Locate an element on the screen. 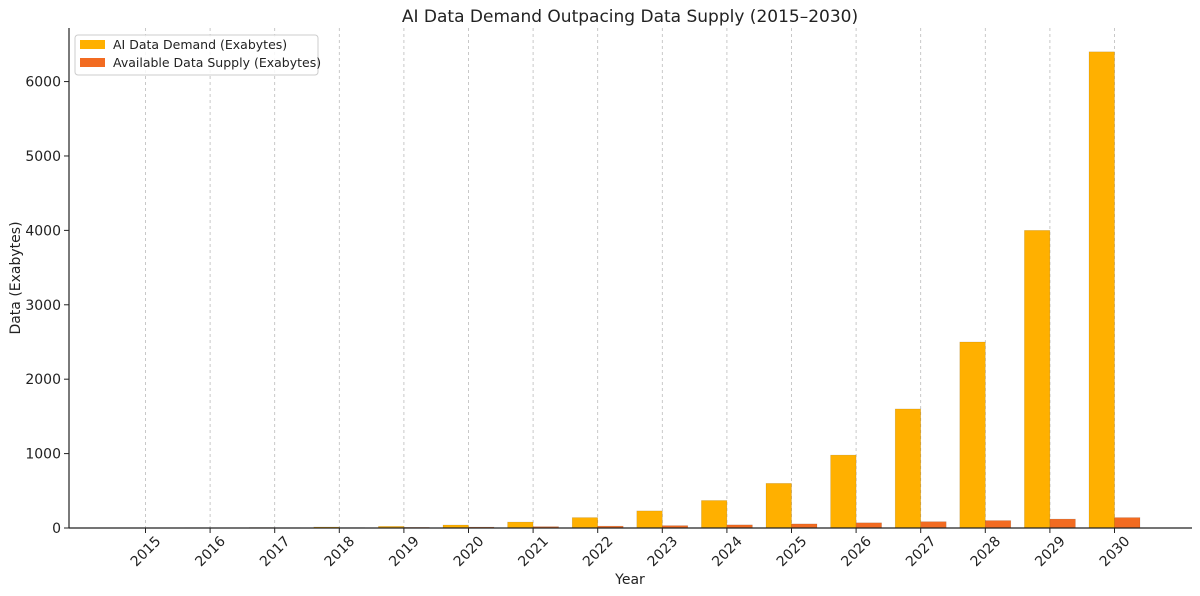  x-tick-label: 2022 is located at coordinates (598, 552).